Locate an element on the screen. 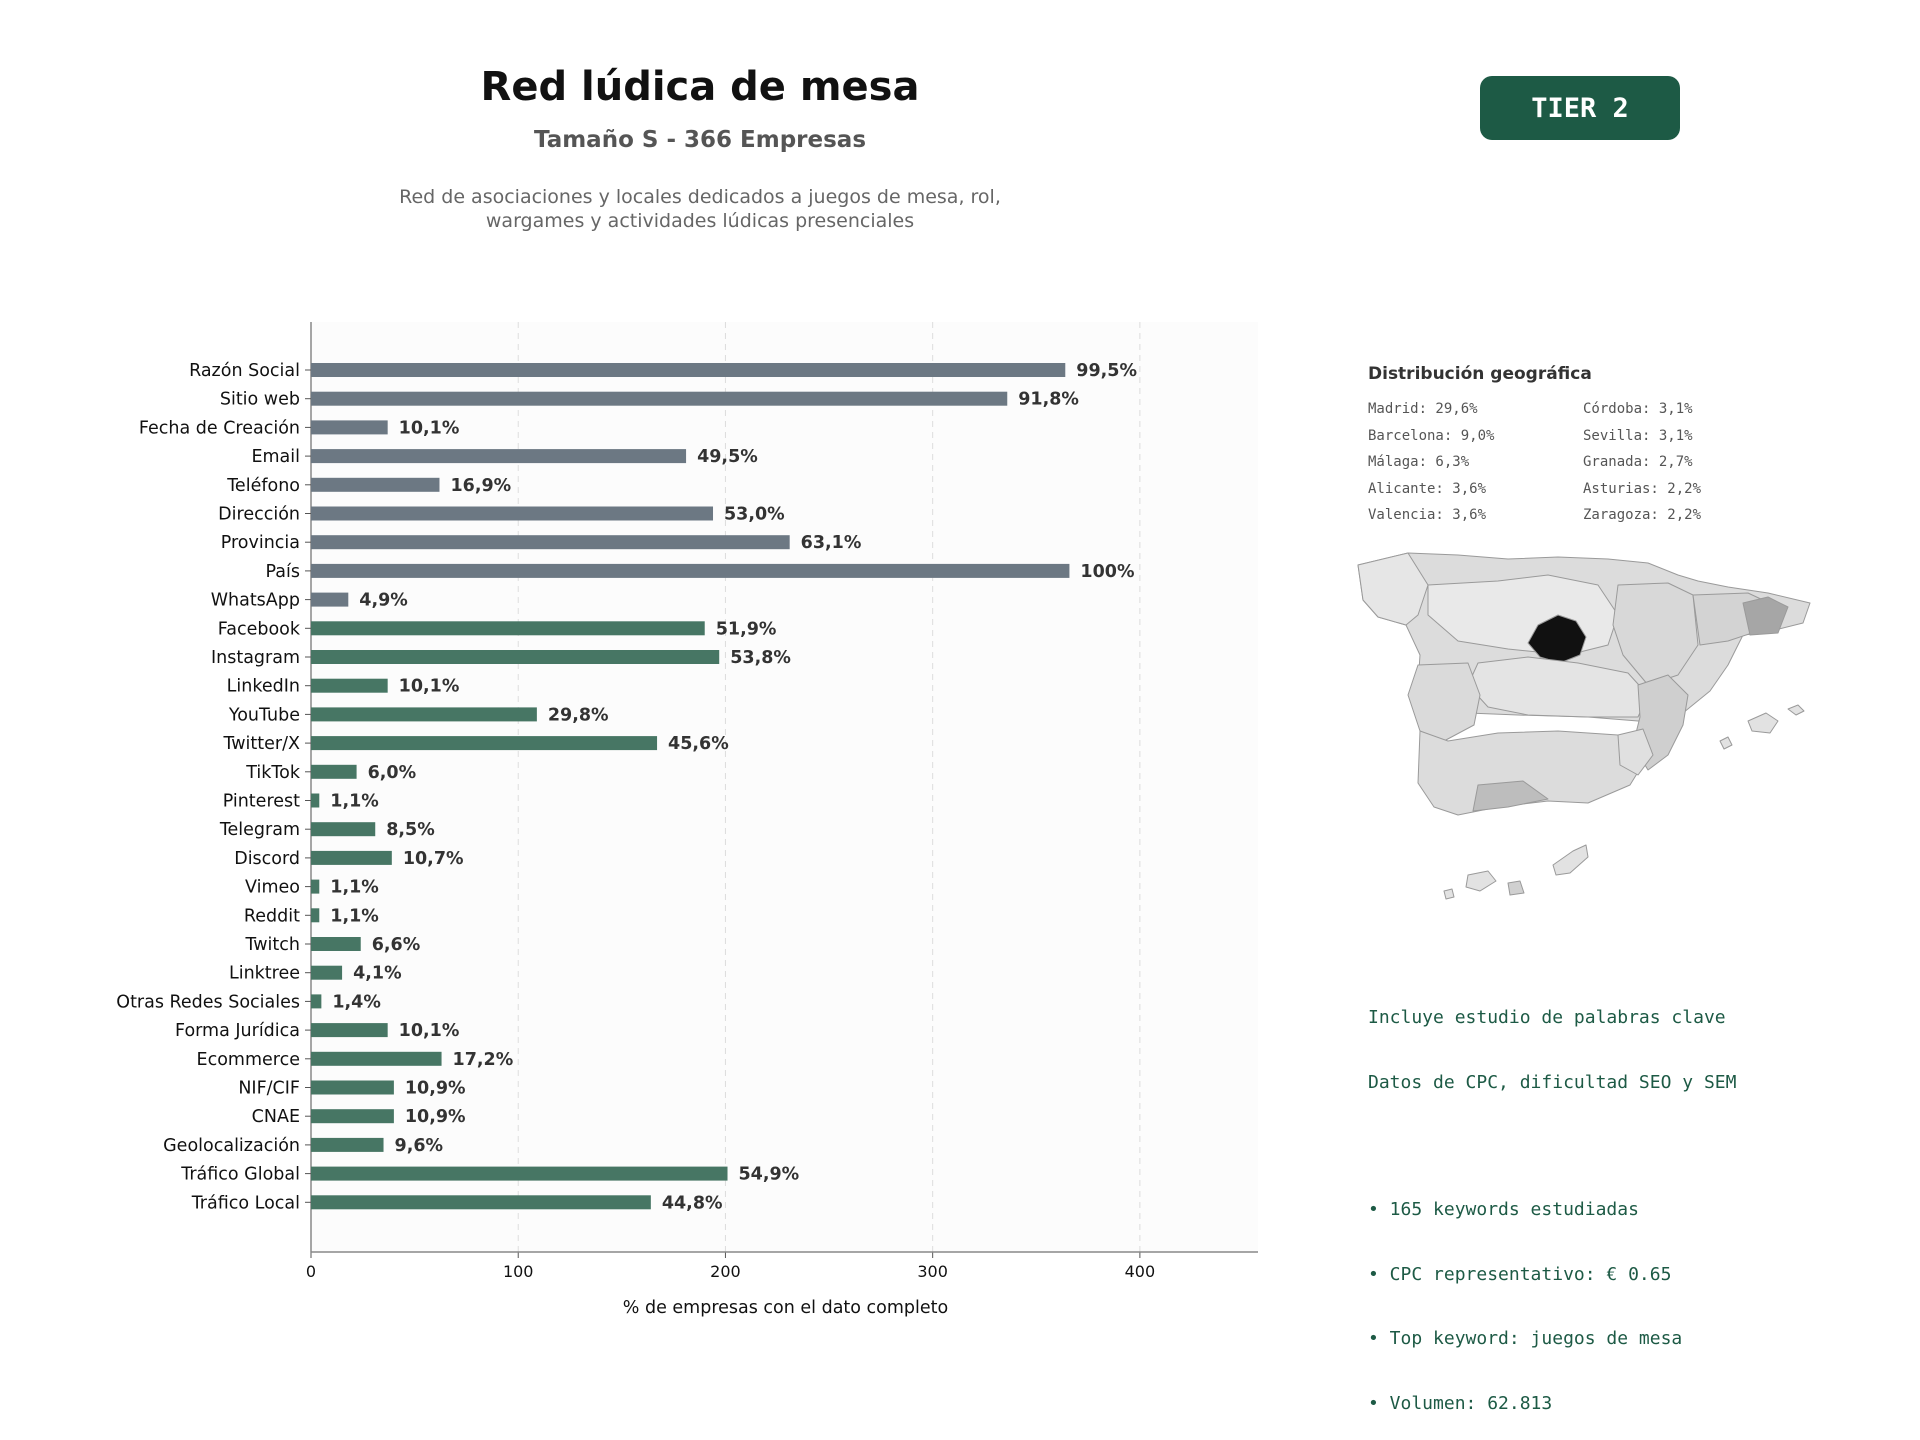 The image size is (1920, 1440). page-subtitle: Tamaño S - 366 Empresas is located at coordinates (700, 140).